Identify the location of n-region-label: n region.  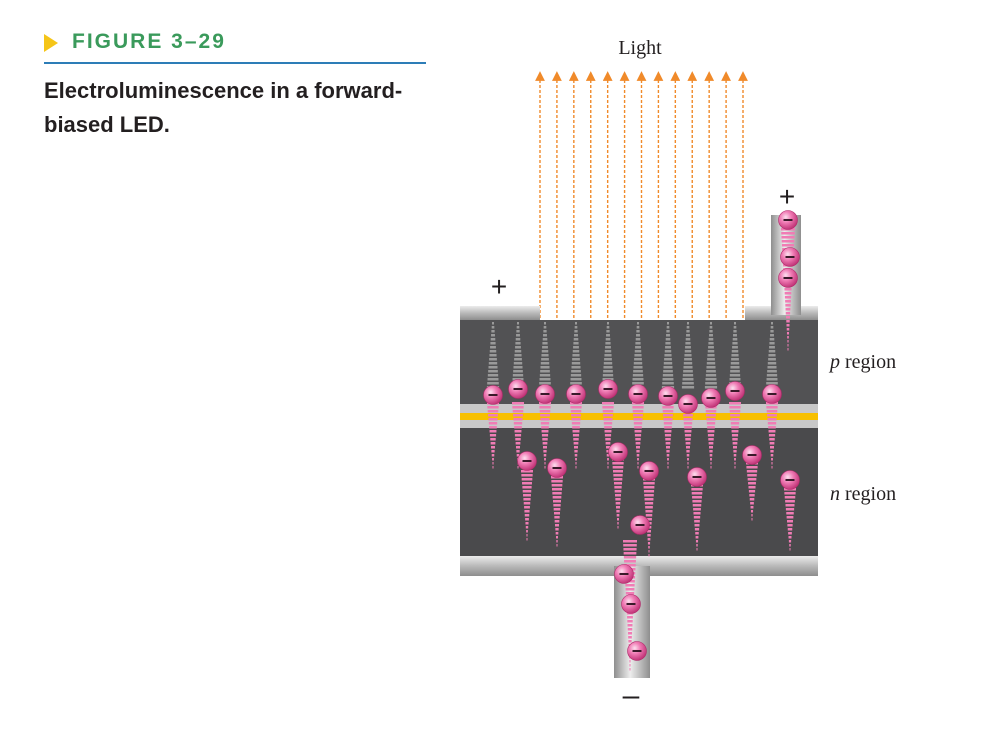
(863, 494).